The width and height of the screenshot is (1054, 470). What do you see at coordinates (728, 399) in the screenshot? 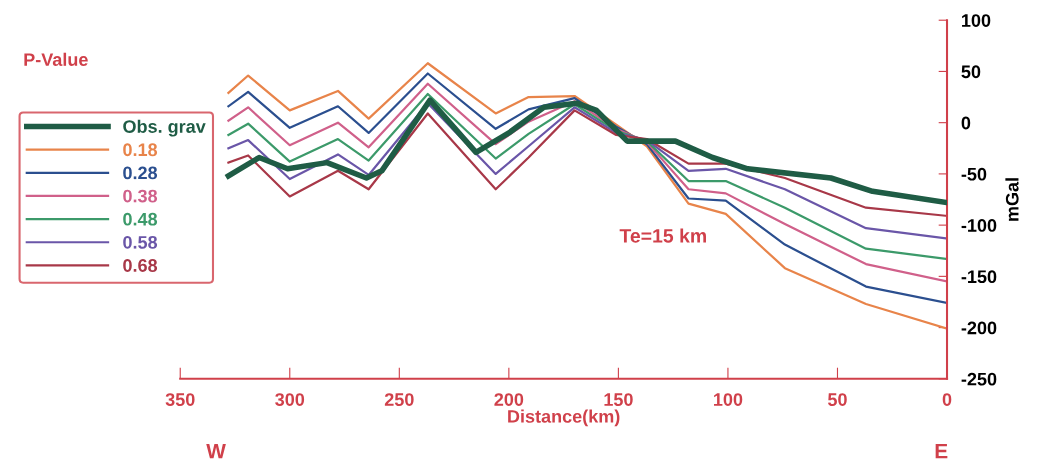
I see `x-tick-label: 100` at bounding box center [728, 399].